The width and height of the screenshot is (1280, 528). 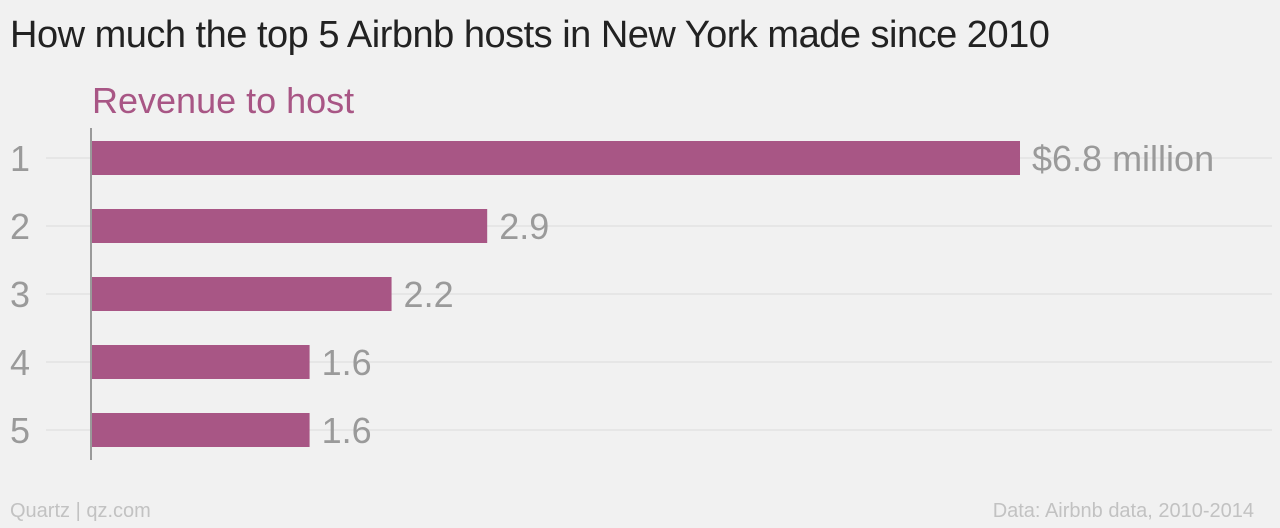 I want to click on value-label: $6.8 million, so click(x=1123, y=158).